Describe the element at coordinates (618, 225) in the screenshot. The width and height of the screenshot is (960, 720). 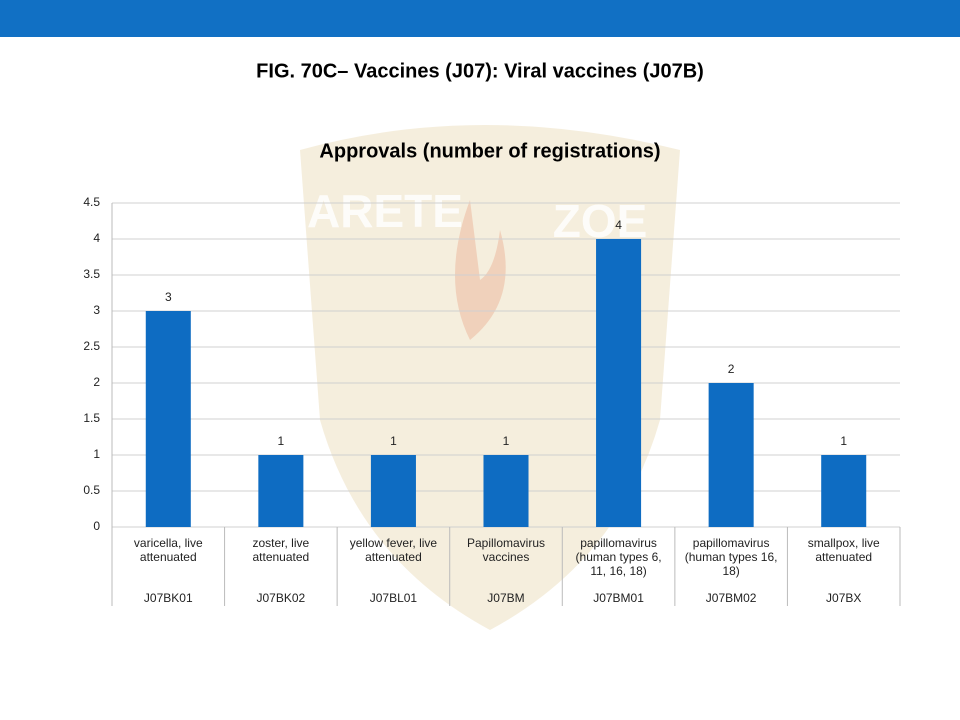
I see `data-label: 4` at that location.